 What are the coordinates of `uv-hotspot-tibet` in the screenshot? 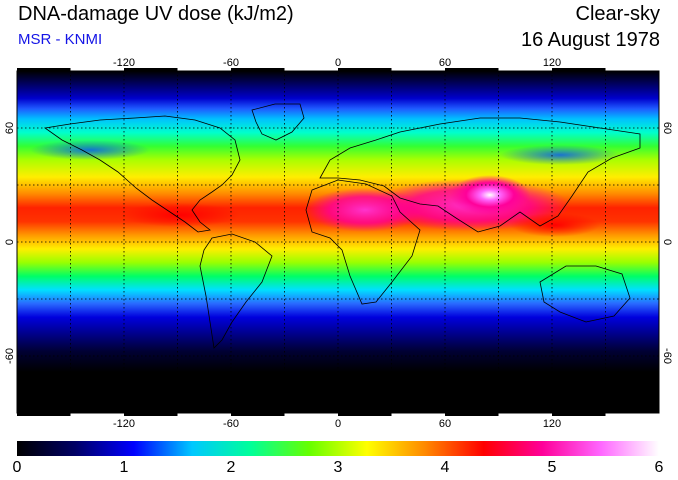 It's located at (490, 195).